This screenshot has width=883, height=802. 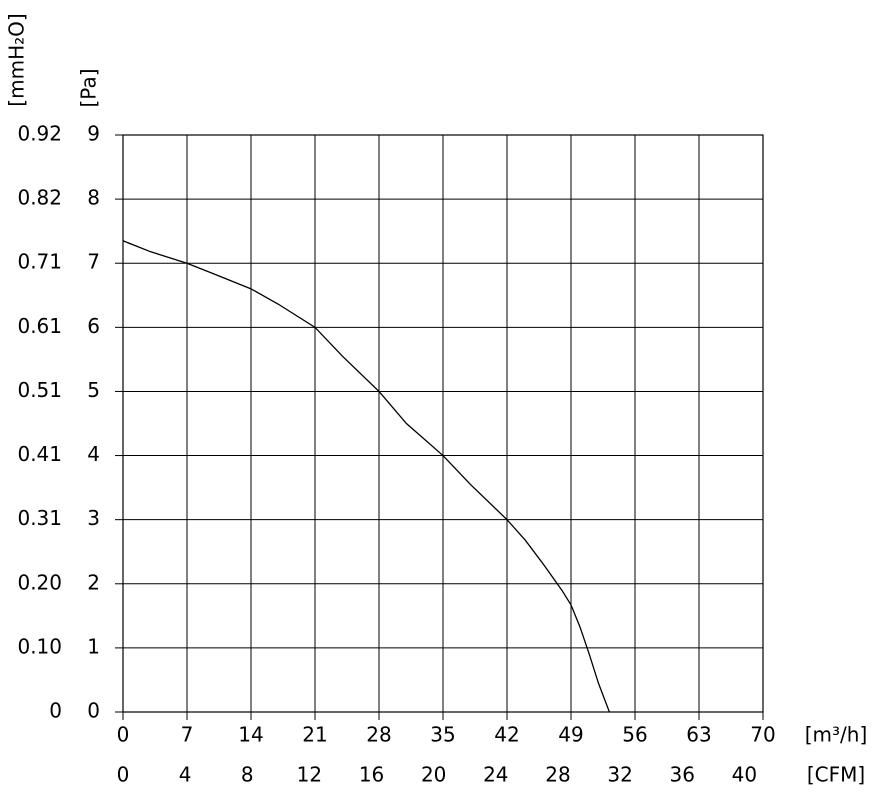 I want to click on x2-tick-label: 36, so click(x=681, y=775).